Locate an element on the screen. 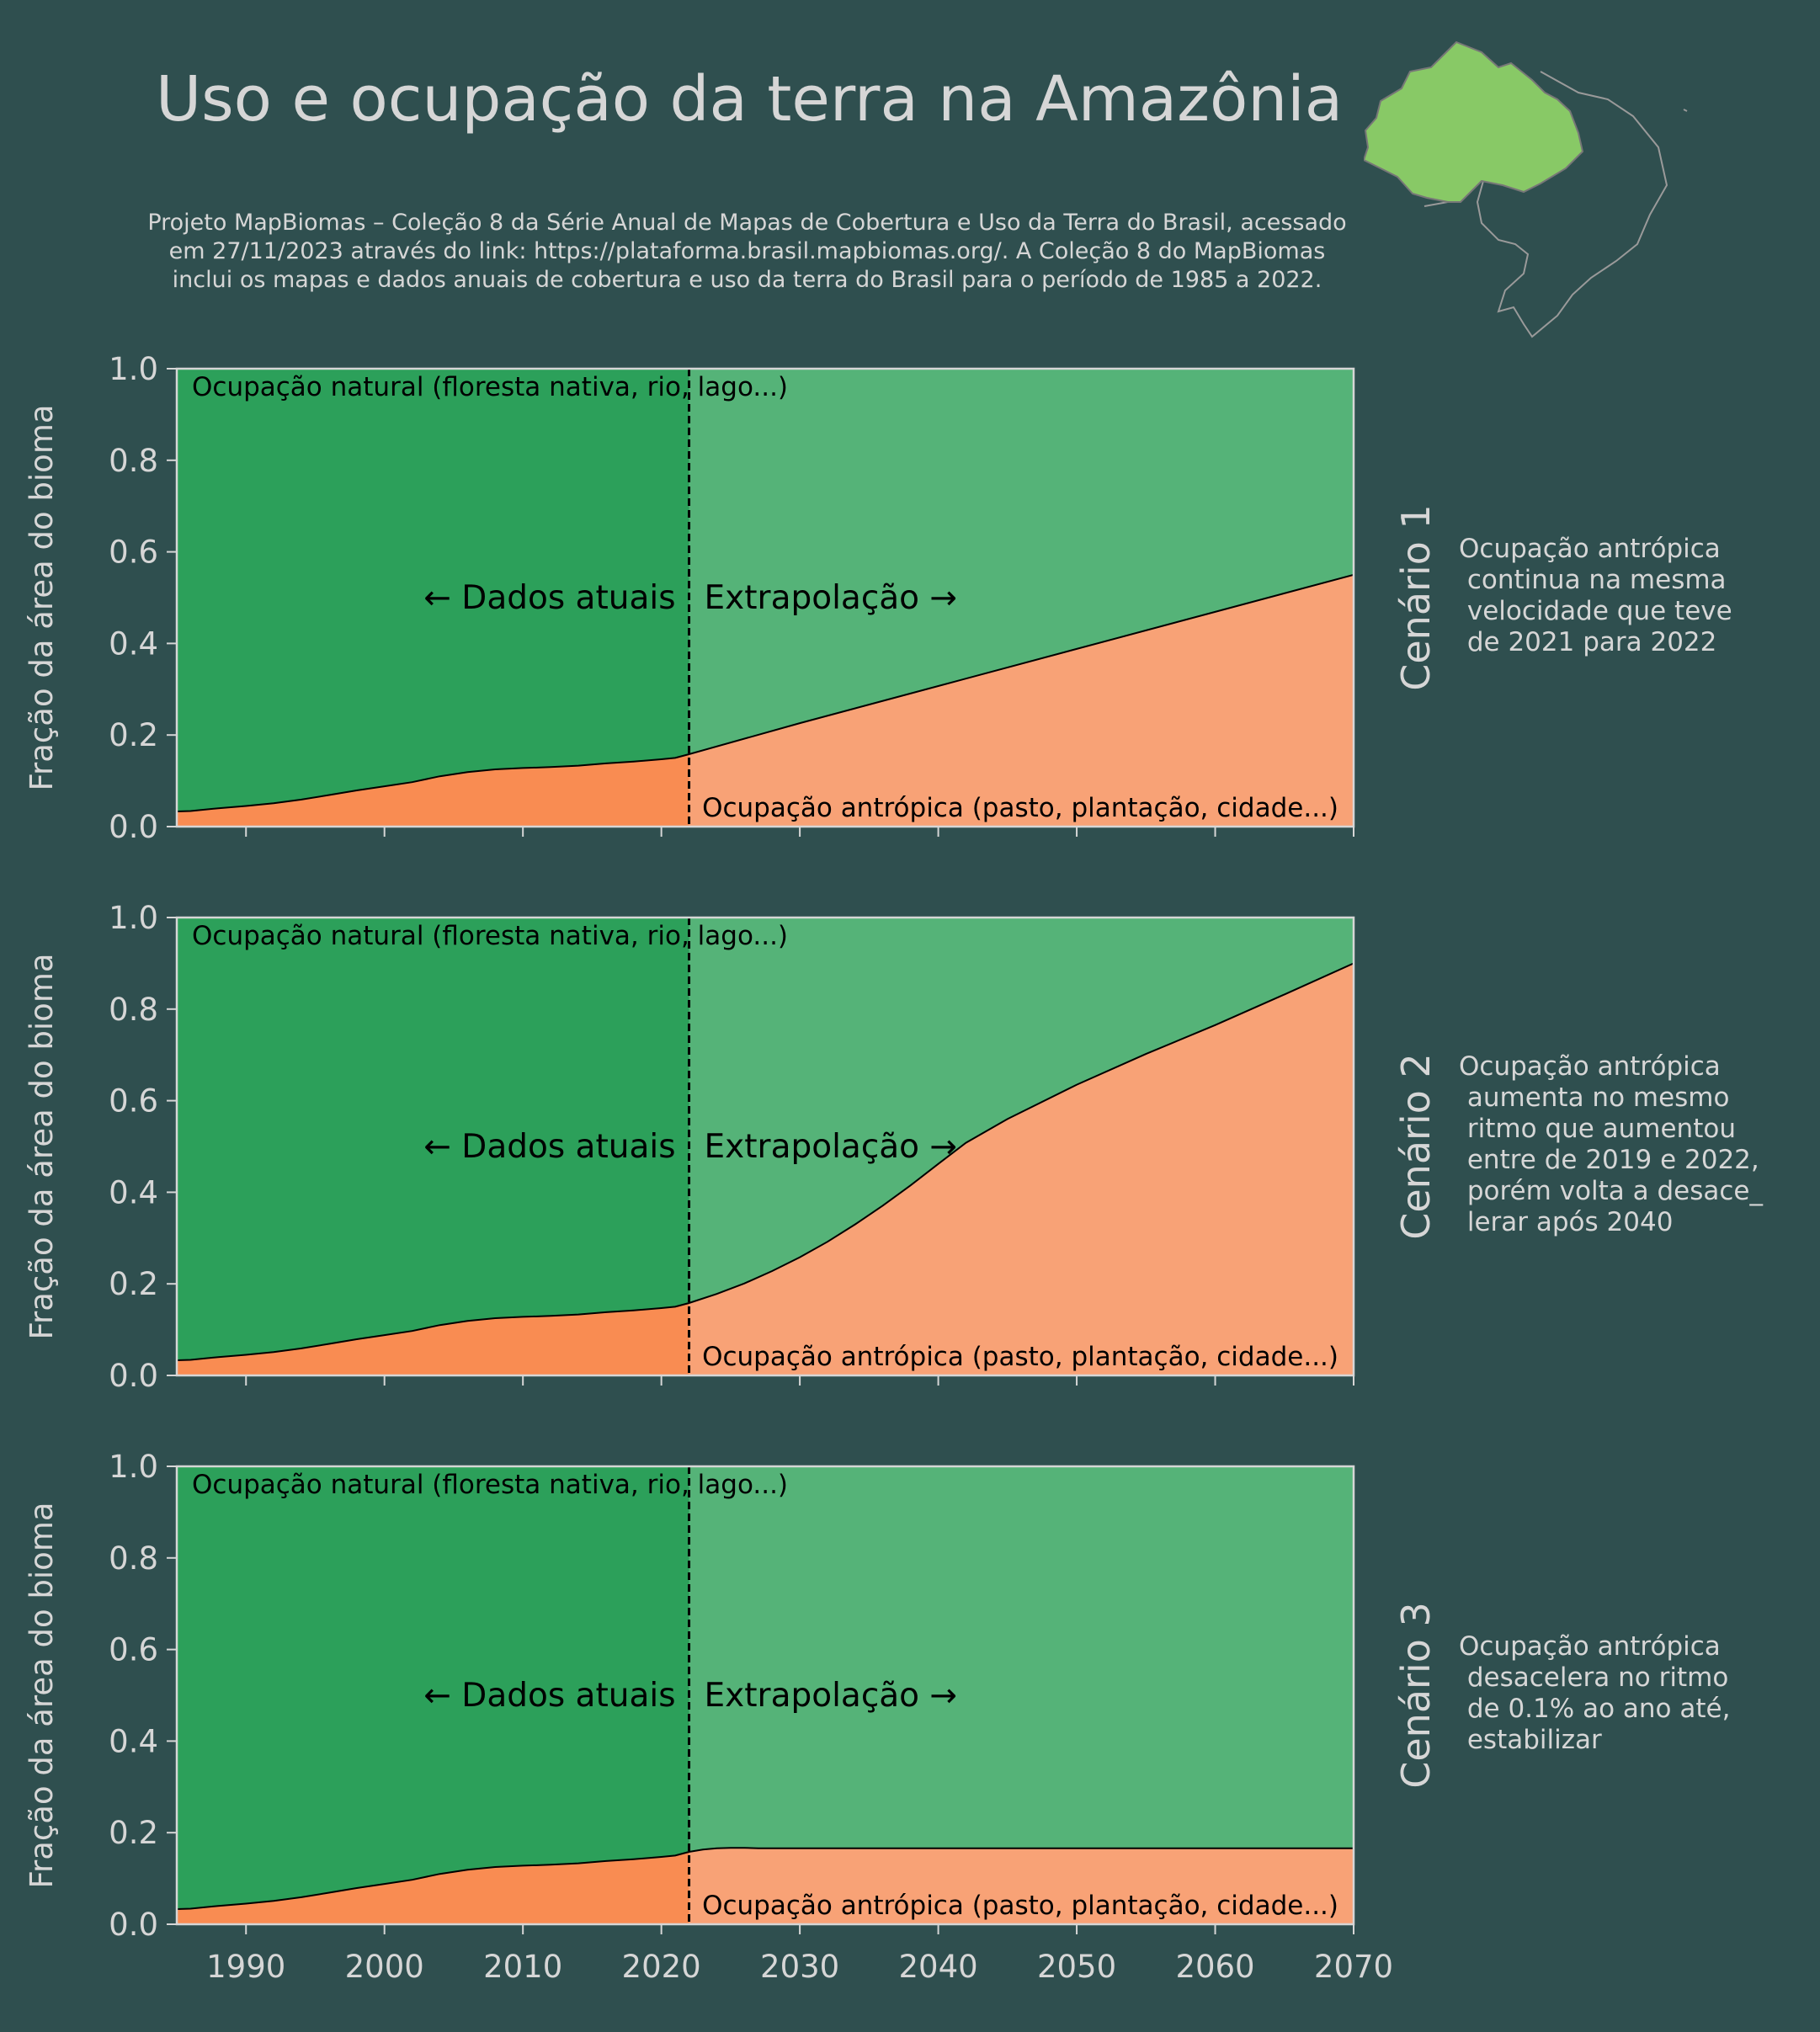 The height and width of the screenshot is (2032, 1820). brazil-map-icon is located at coordinates (1526, 189).